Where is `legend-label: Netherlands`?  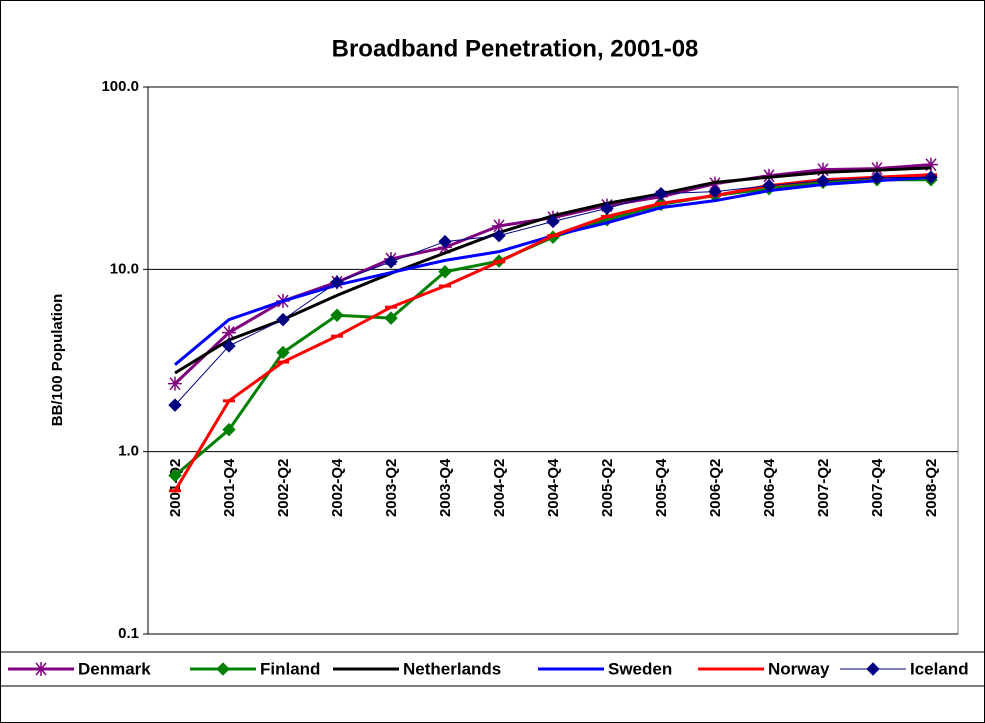
legend-label: Netherlands is located at coordinates (452, 668).